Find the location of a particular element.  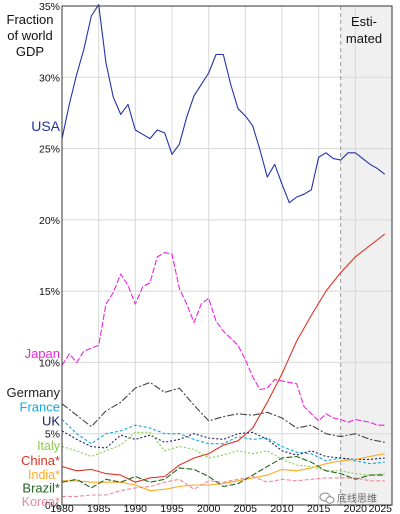

x-tick-label-1985: 1985 is located at coordinates (99, 508).